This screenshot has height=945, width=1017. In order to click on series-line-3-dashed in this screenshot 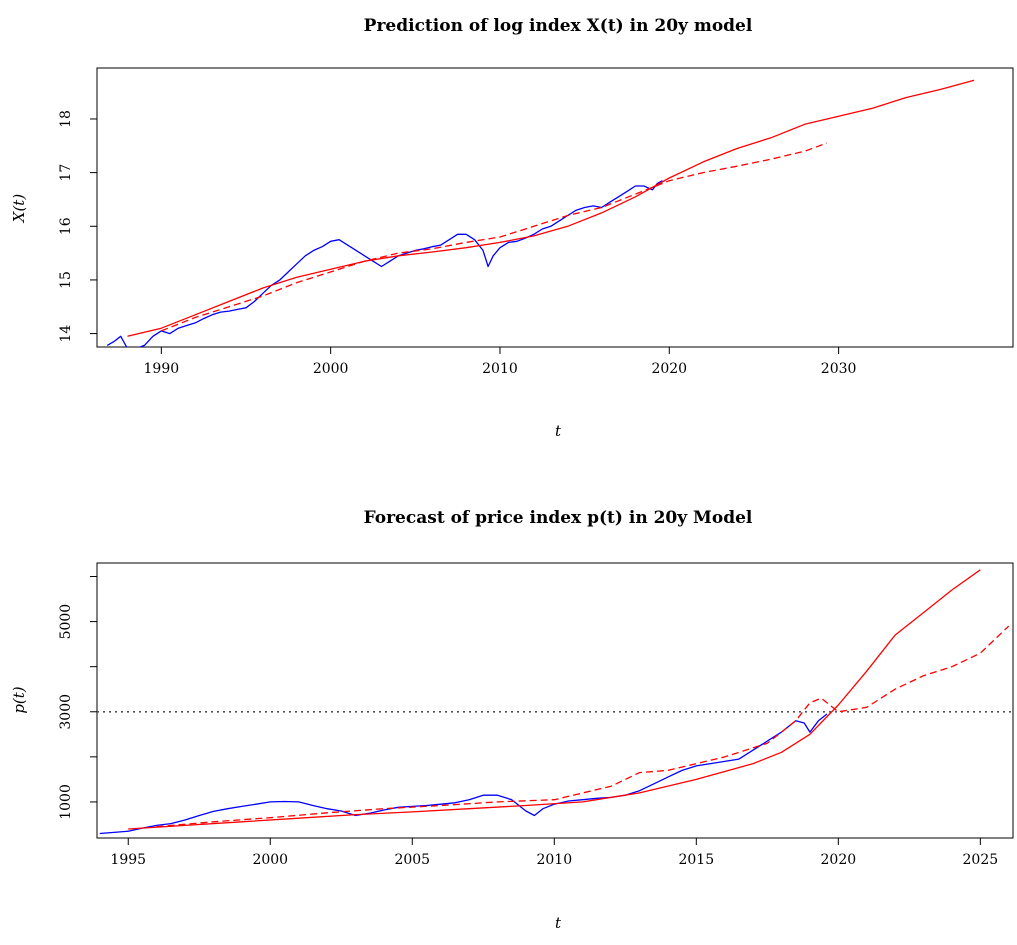, I will do `click(494, 237)`.